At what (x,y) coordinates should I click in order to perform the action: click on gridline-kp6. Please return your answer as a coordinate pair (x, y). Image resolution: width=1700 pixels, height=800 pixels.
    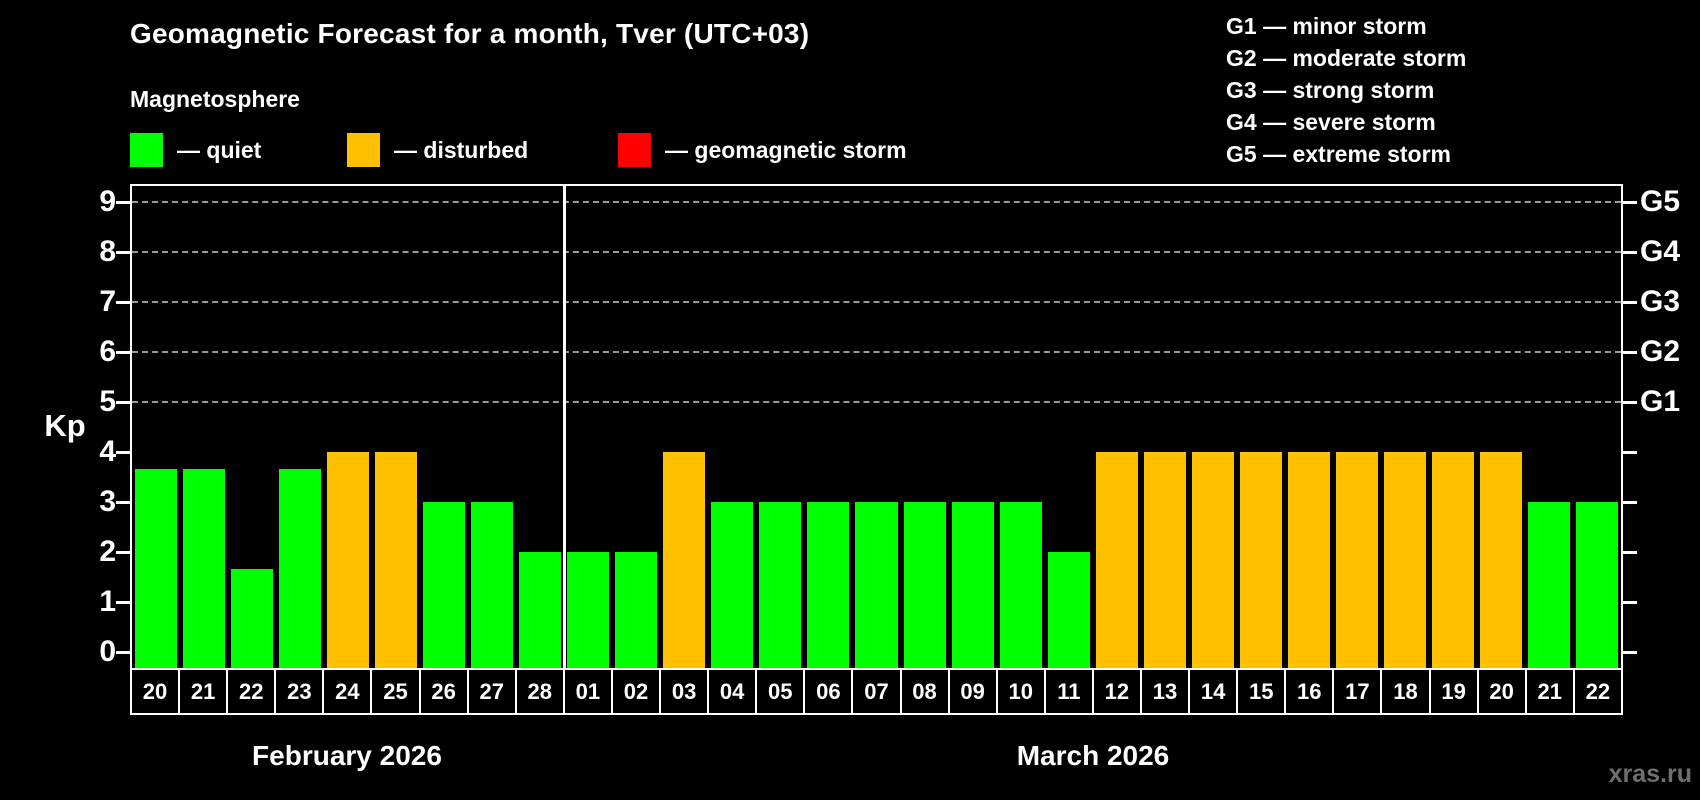
    Looking at the image, I should click on (876, 352).